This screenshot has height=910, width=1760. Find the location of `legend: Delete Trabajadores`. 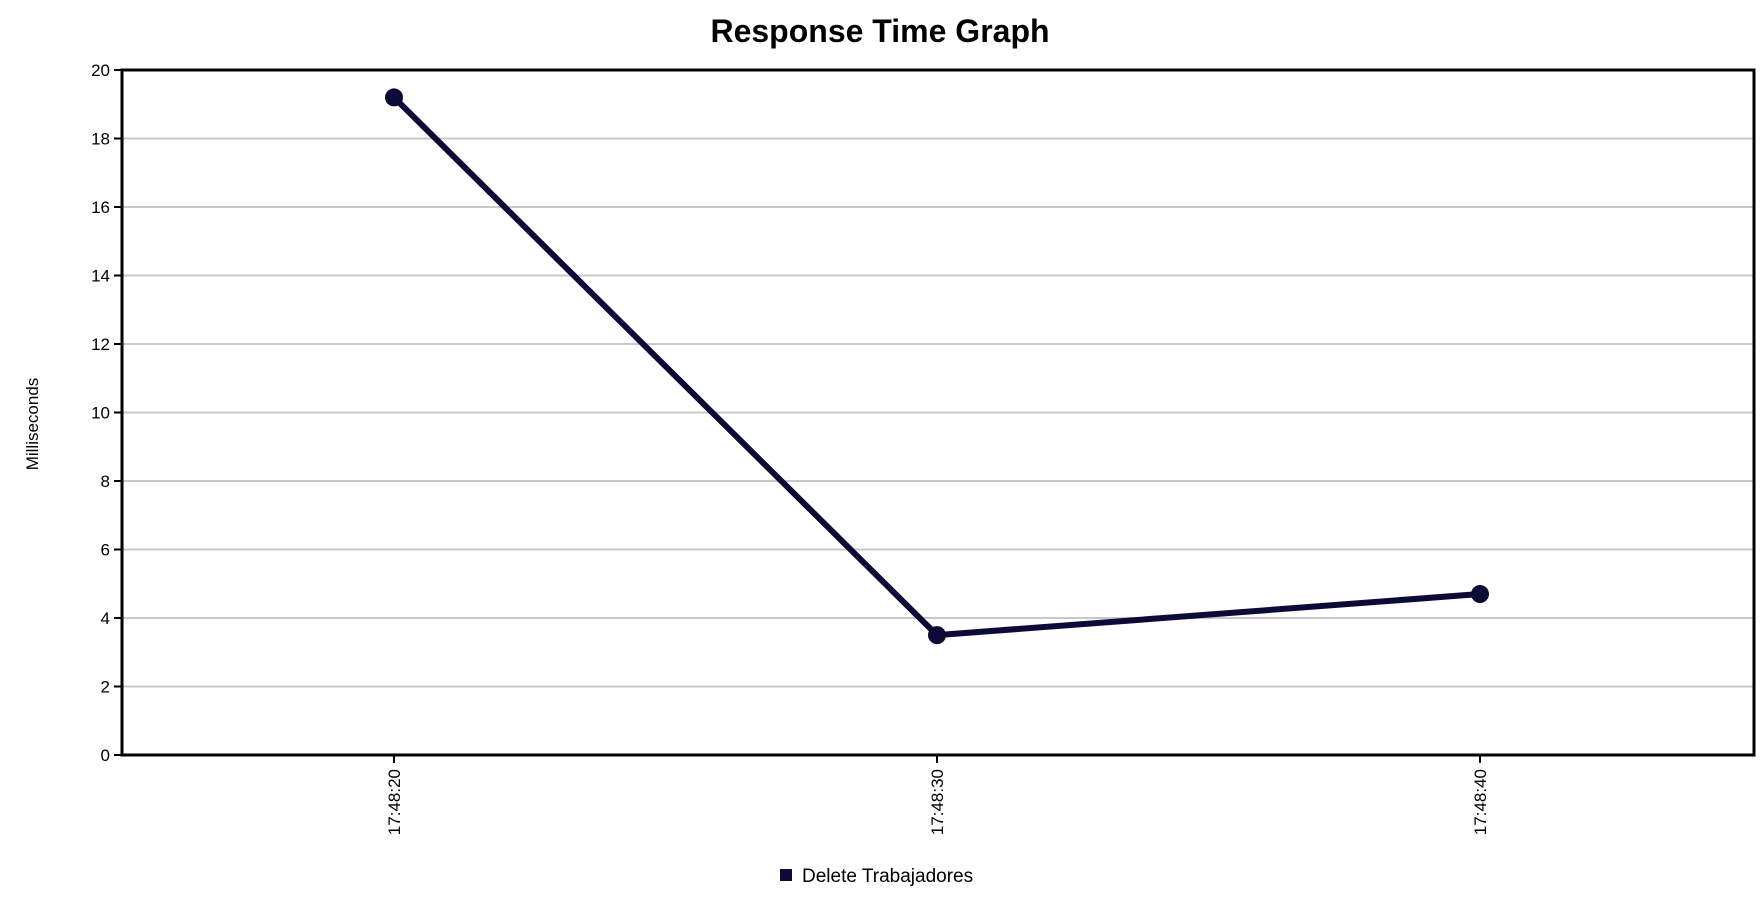

legend: Delete Trabajadores is located at coordinates (876, 876).